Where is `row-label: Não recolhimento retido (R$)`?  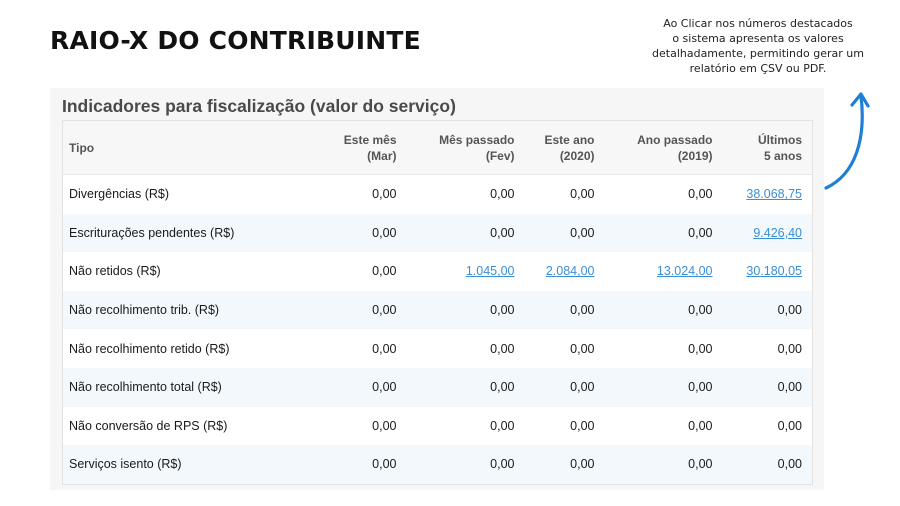
row-label: Não recolhimento retido (R$) is located at coordinates (199, 348).